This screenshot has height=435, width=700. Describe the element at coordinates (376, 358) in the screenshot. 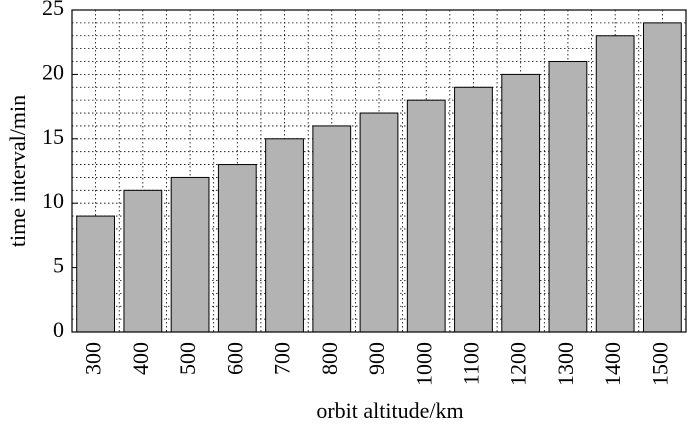

I see `x-tick-label: 900` at that location.